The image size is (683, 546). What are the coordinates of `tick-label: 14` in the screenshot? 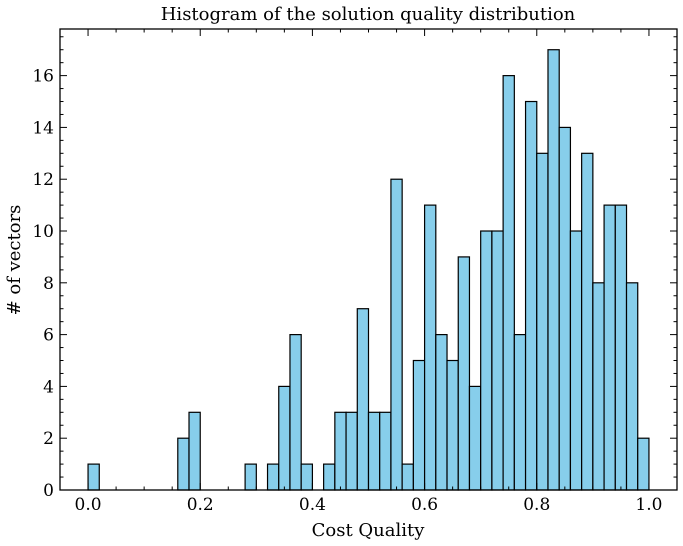 It's located at (43, 128).